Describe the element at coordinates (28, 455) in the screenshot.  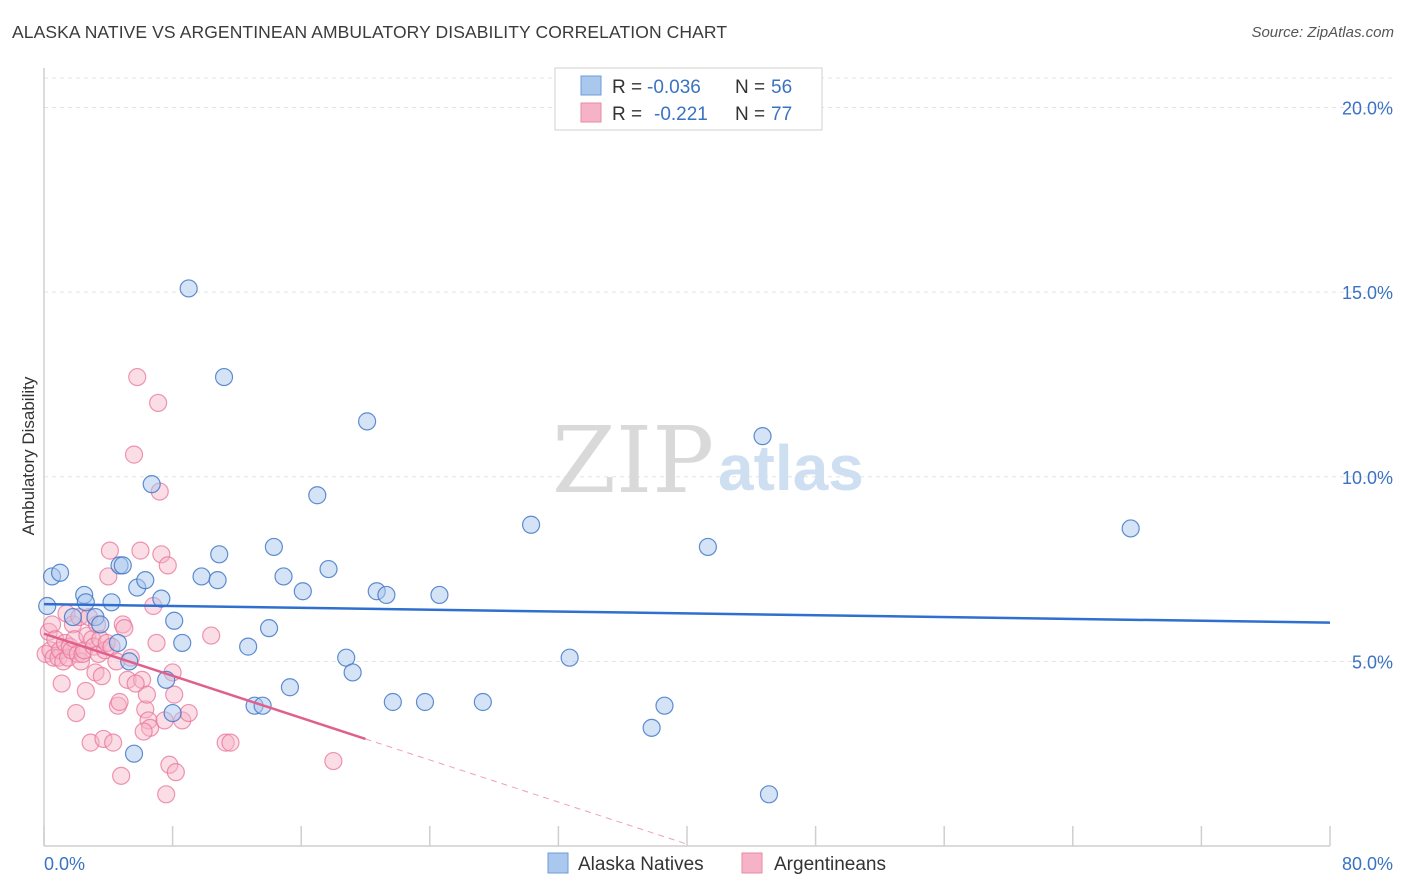
I see `y-axis-label: Ambulatory Disability` at that location.